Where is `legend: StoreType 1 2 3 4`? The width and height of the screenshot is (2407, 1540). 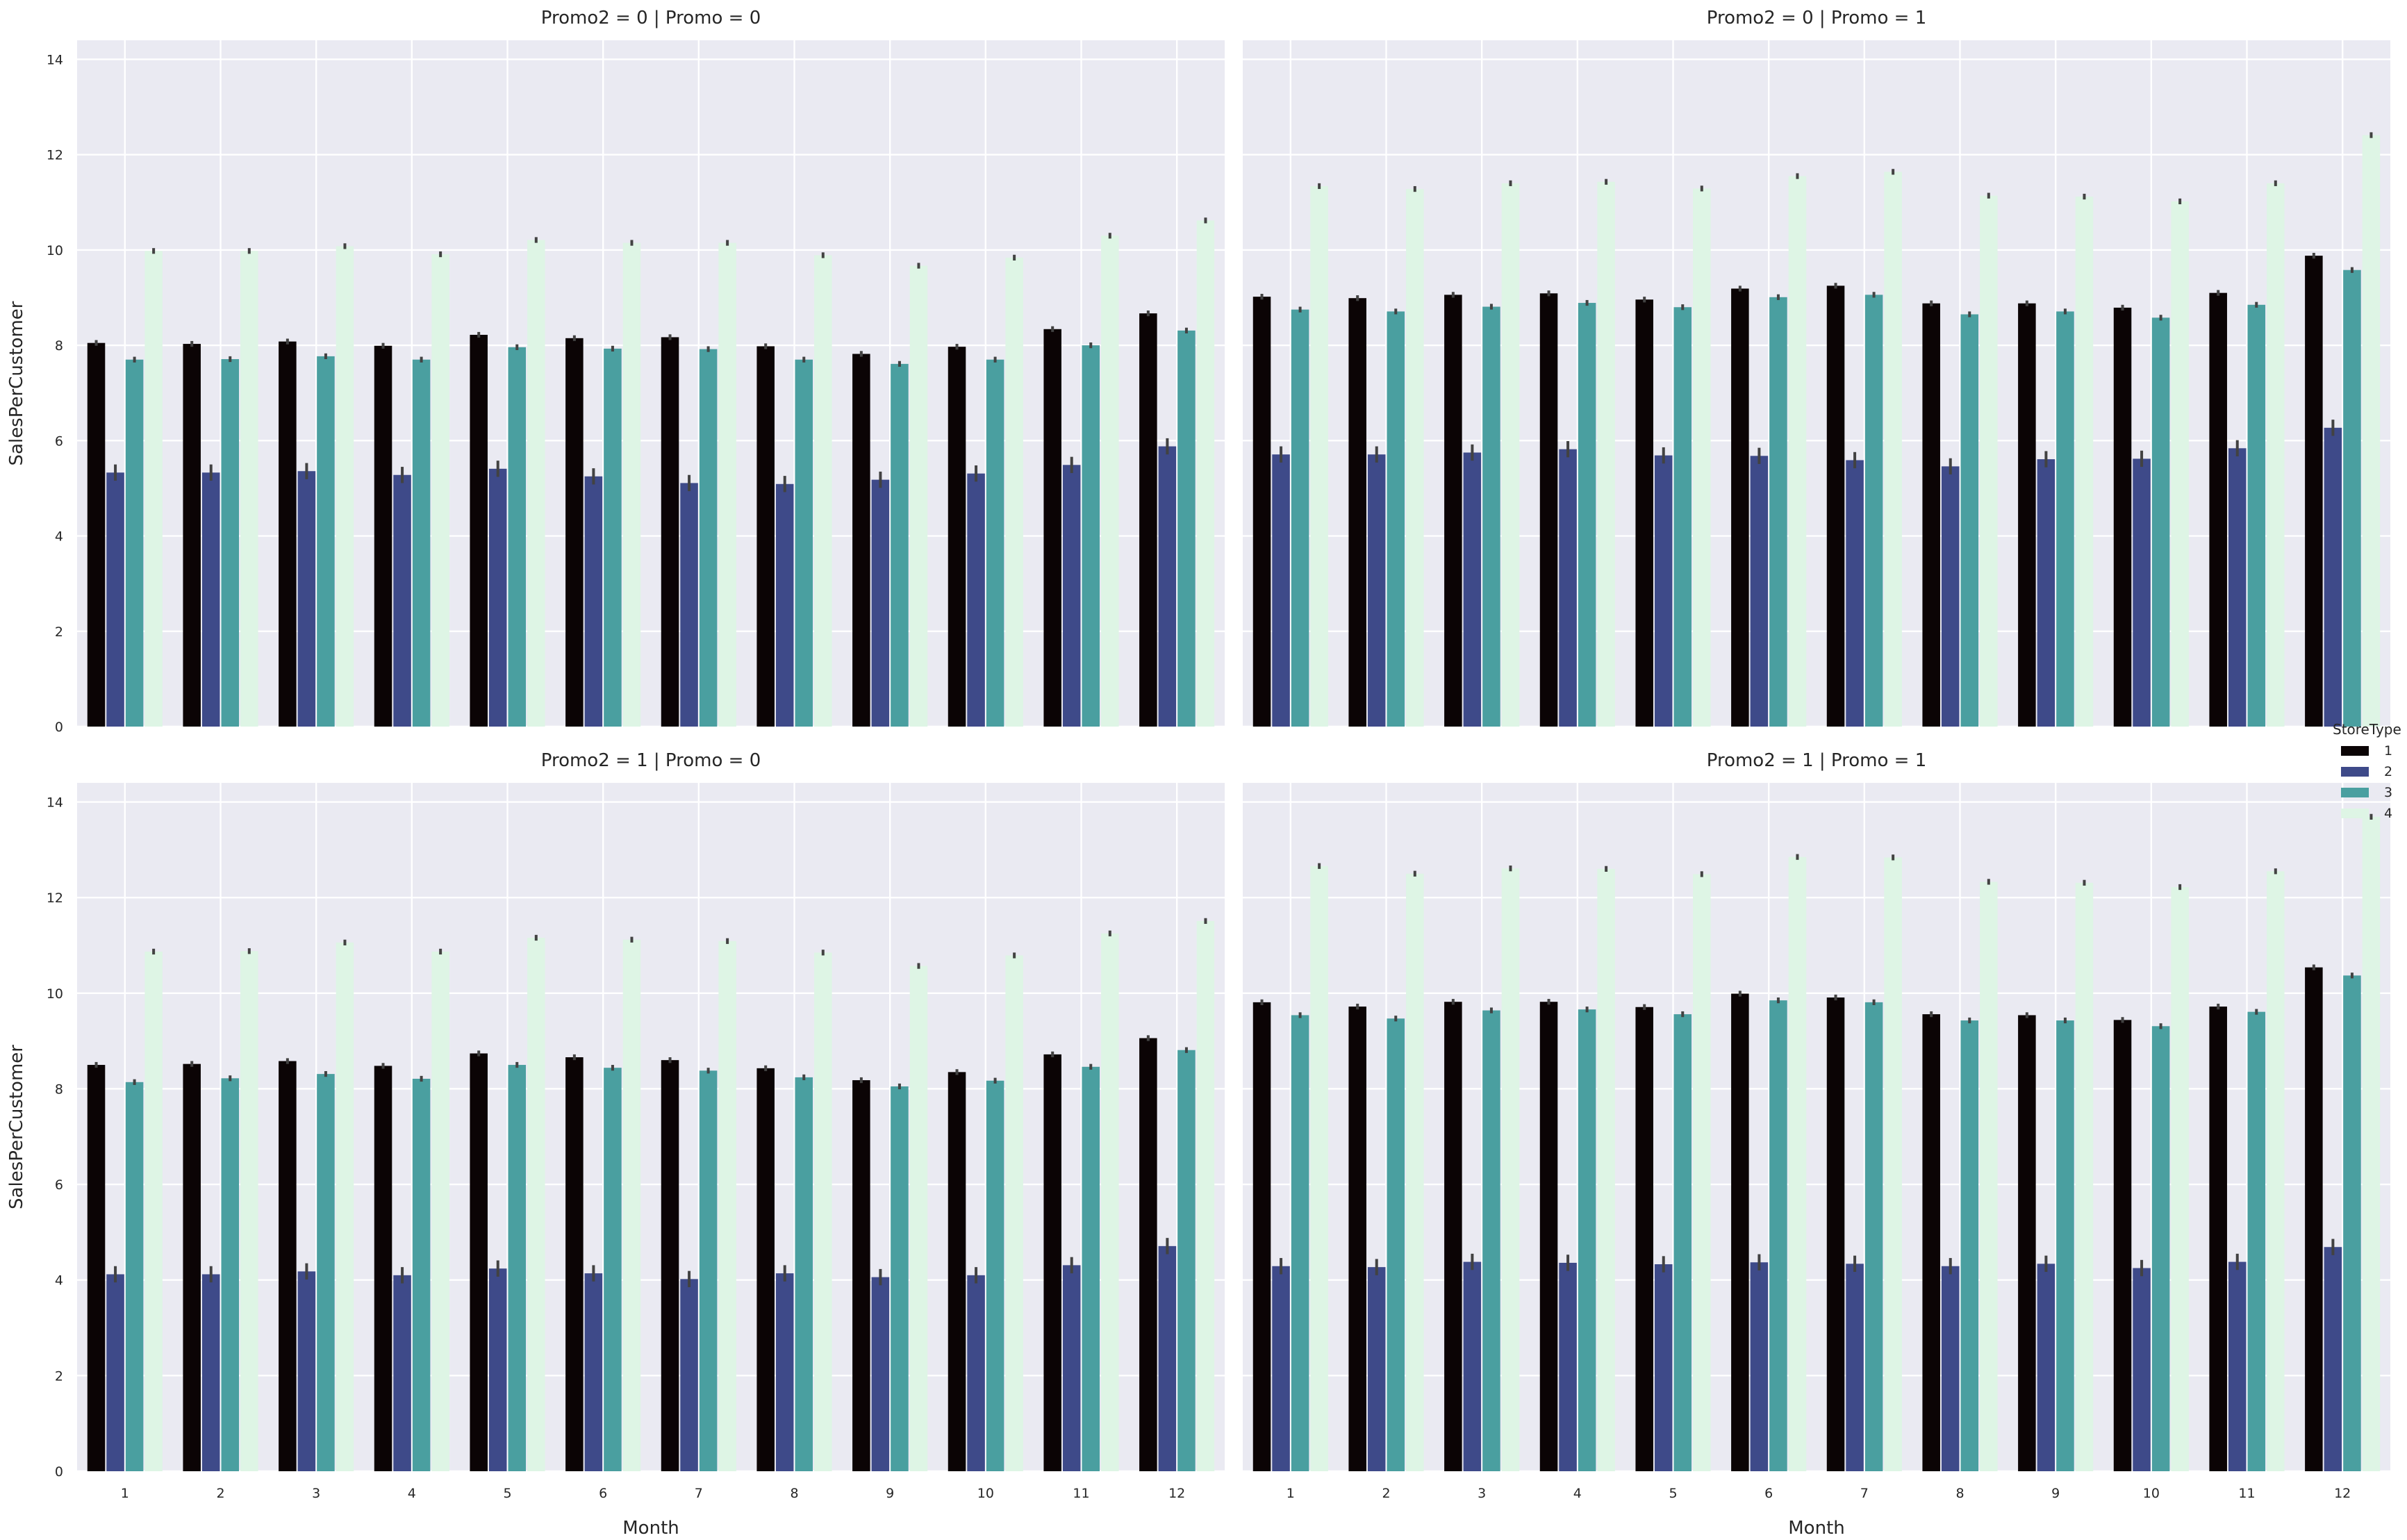 legend: StoreType 1 2 3 4 is located at coordinates (2367, 771).